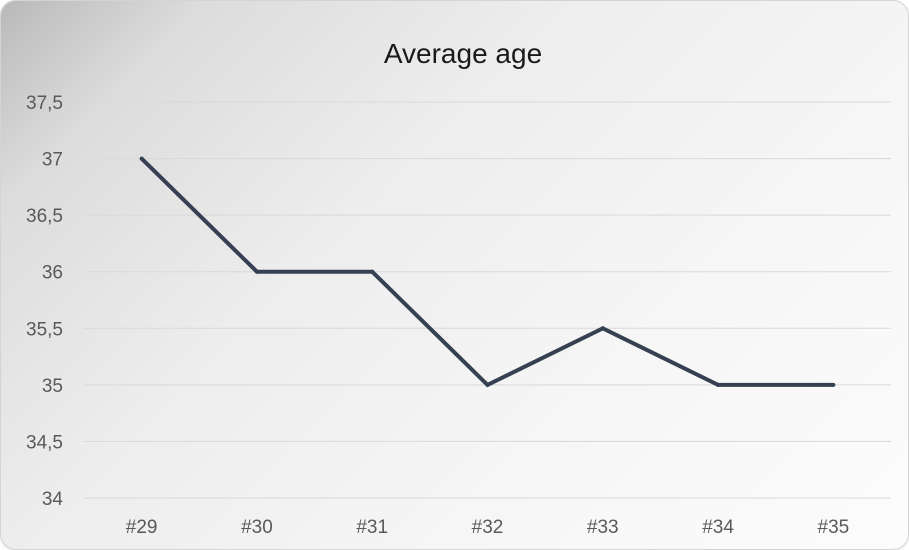 This screenshot has height=550, width=909. Describe the element at coordinates (52, 160) in the screenshot. I see `y-tick-label: 37` at that location.